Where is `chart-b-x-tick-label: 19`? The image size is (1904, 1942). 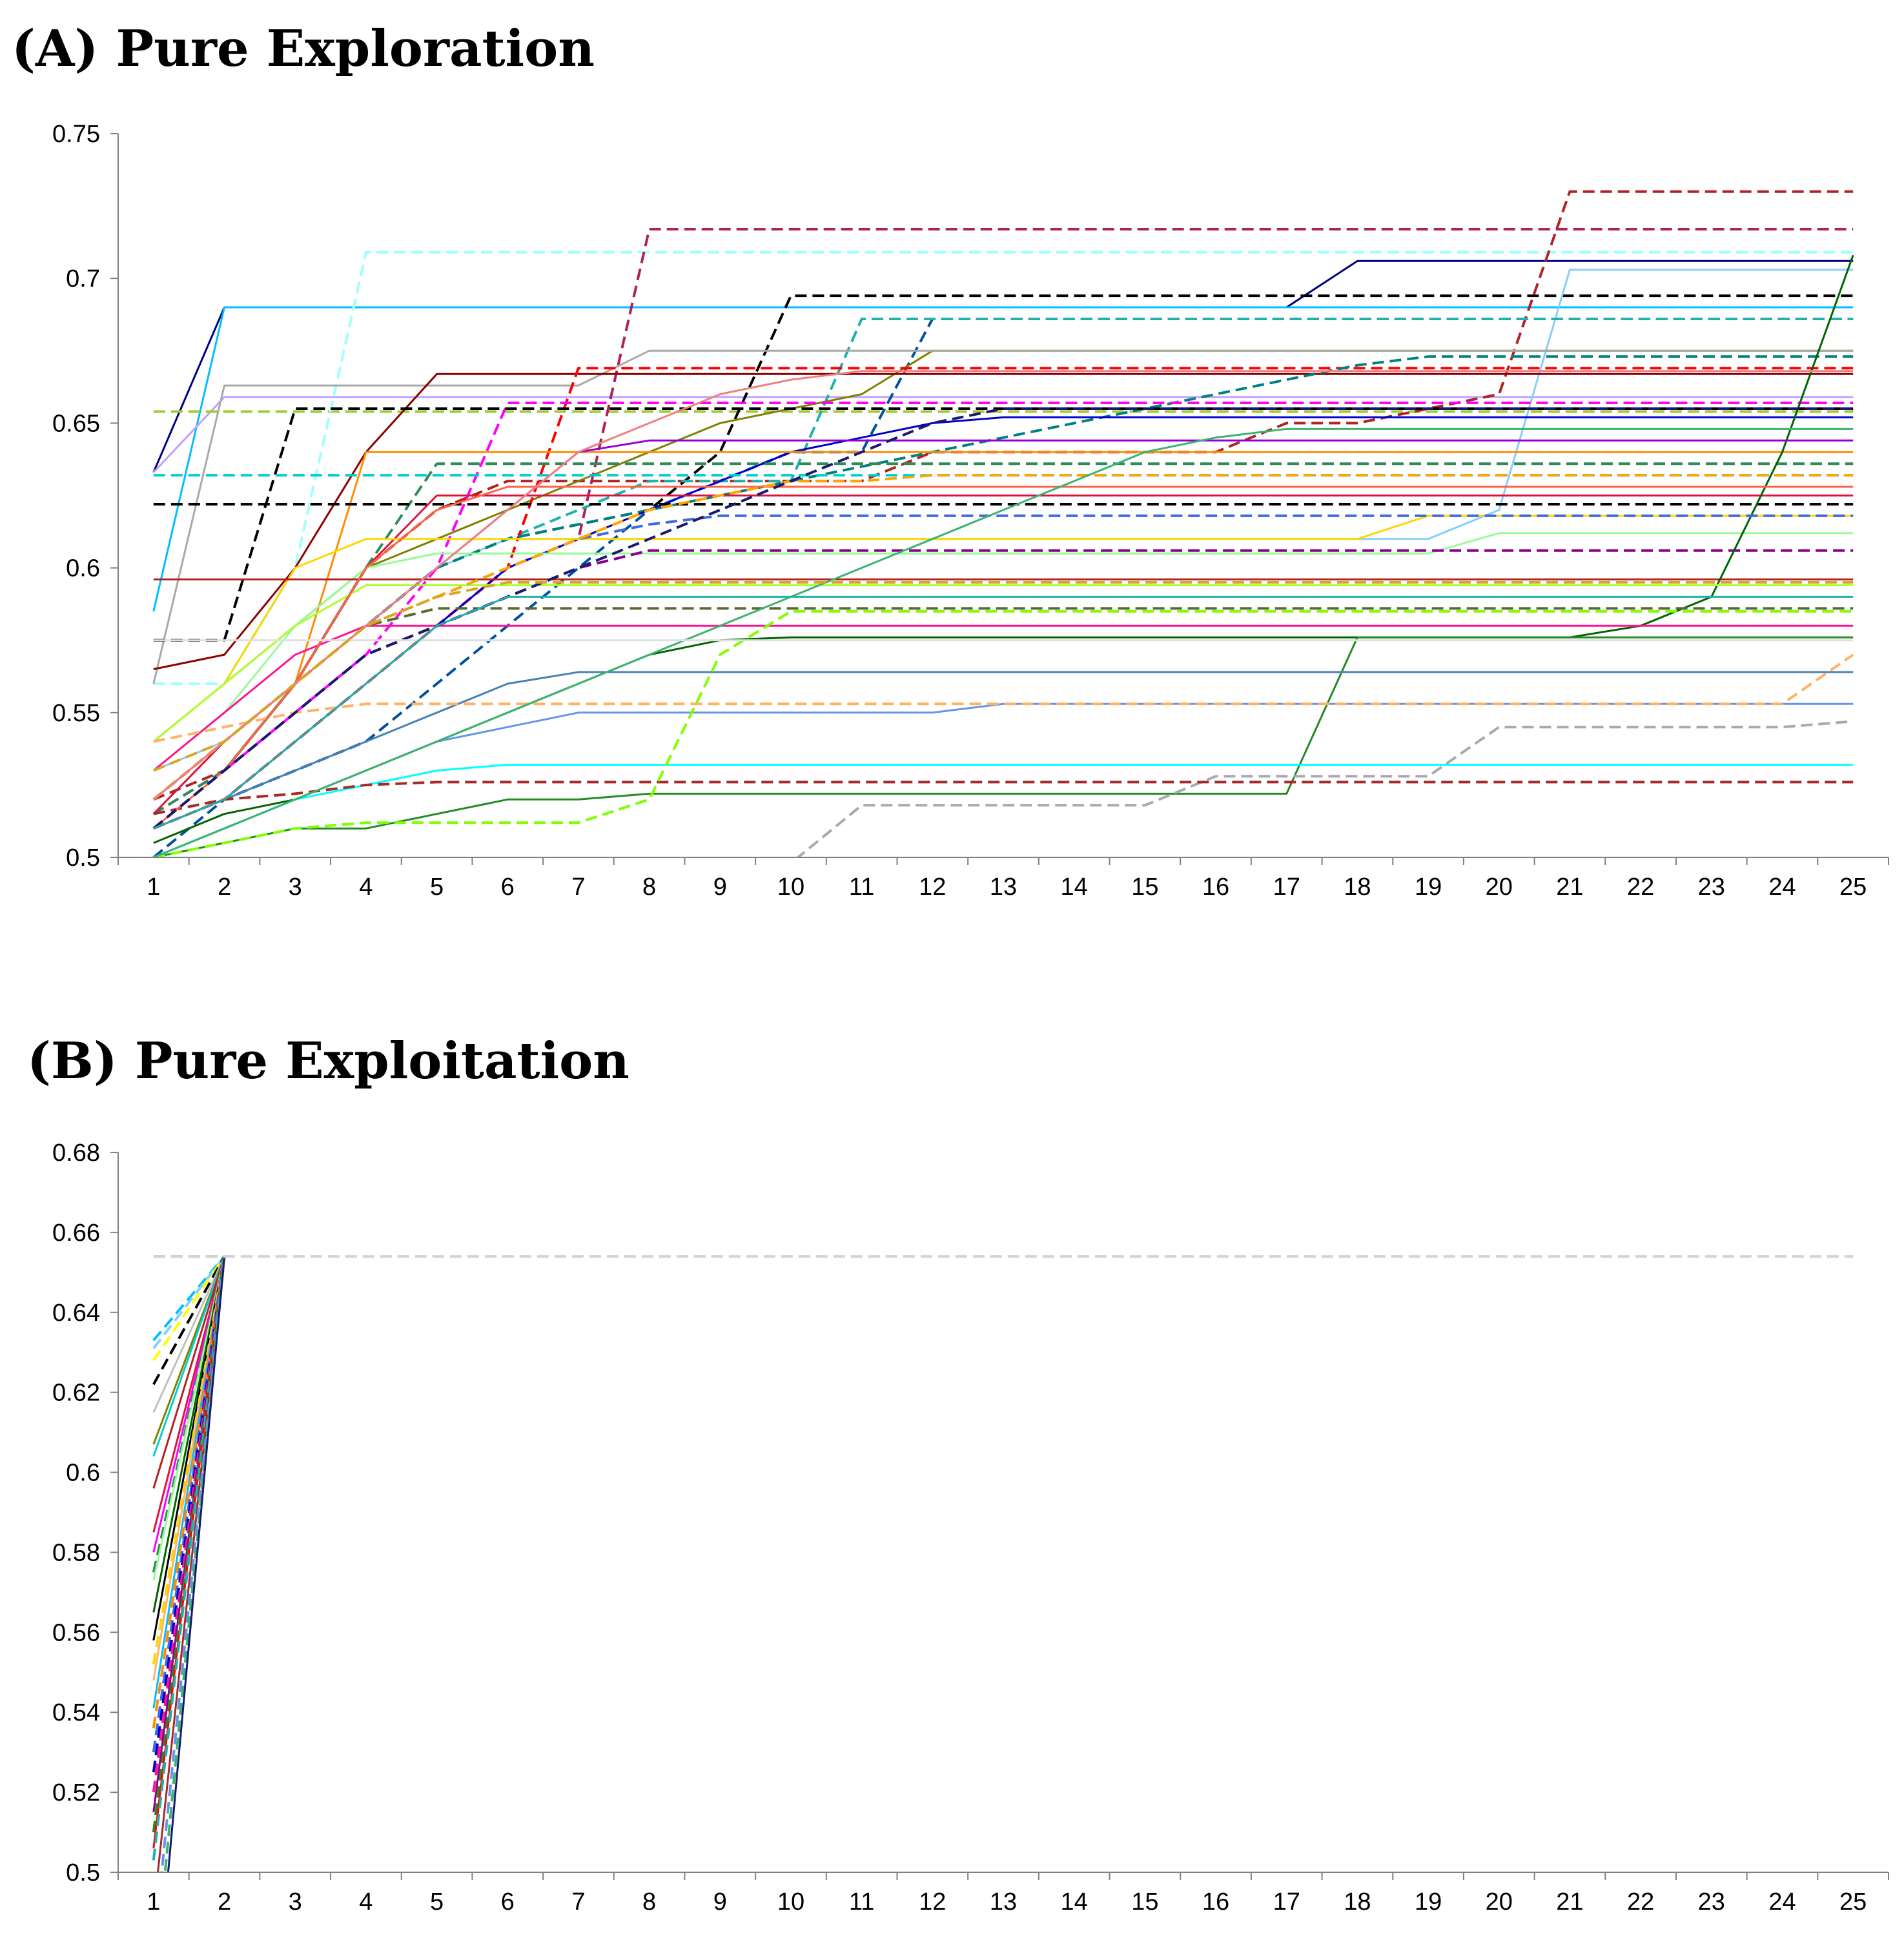
chart-b-x-tick-label: 19 is located at coordinates (1428, 1902).